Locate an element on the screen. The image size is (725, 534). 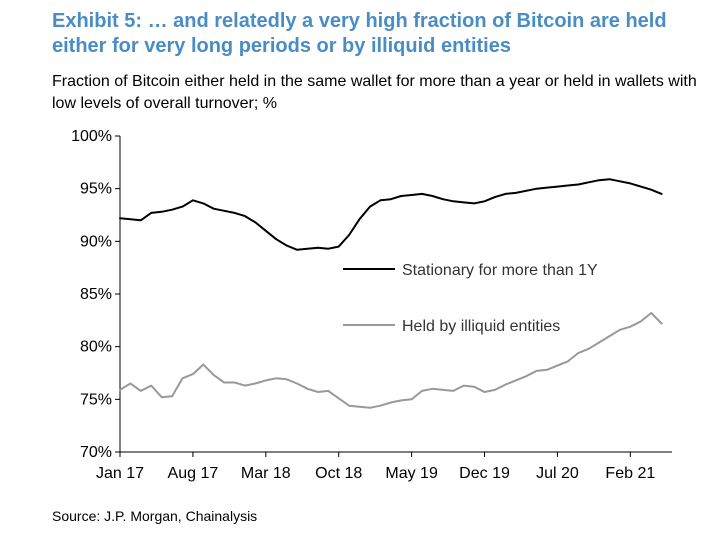
y-tick-label: 75% is located at coordinates (96, 399).